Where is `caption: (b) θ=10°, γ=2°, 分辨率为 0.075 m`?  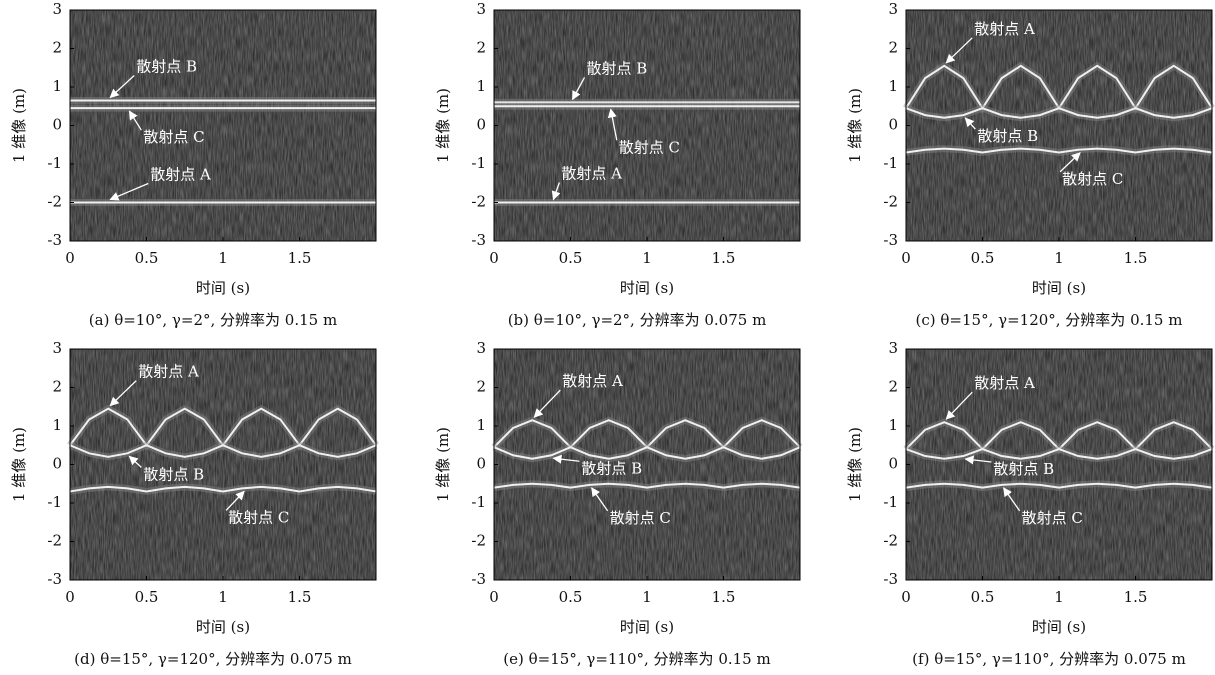 caption: (b) θ=10°, γ=2°, 分辨率为 0.075 m is located at coordinates (637, 320).